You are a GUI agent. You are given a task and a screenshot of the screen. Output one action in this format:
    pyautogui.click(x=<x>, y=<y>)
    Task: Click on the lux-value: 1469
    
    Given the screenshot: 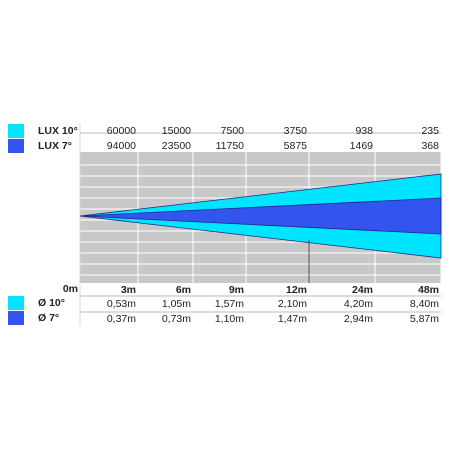 What is the action you would take?
    pyautogui.click(x=361, y=146)
    